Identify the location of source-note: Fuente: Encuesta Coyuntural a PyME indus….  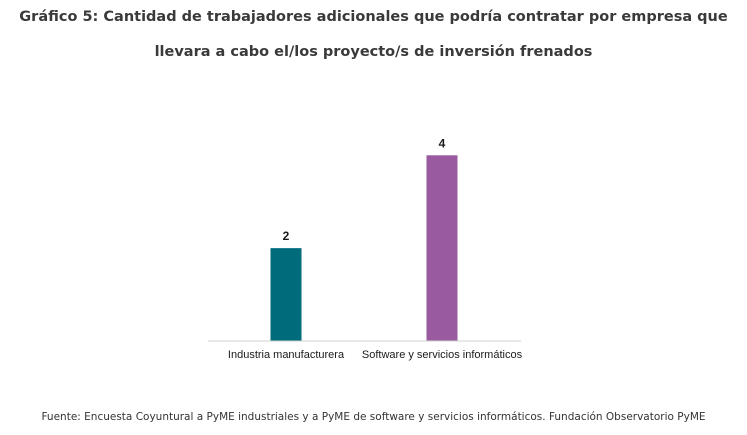
(373, 417).